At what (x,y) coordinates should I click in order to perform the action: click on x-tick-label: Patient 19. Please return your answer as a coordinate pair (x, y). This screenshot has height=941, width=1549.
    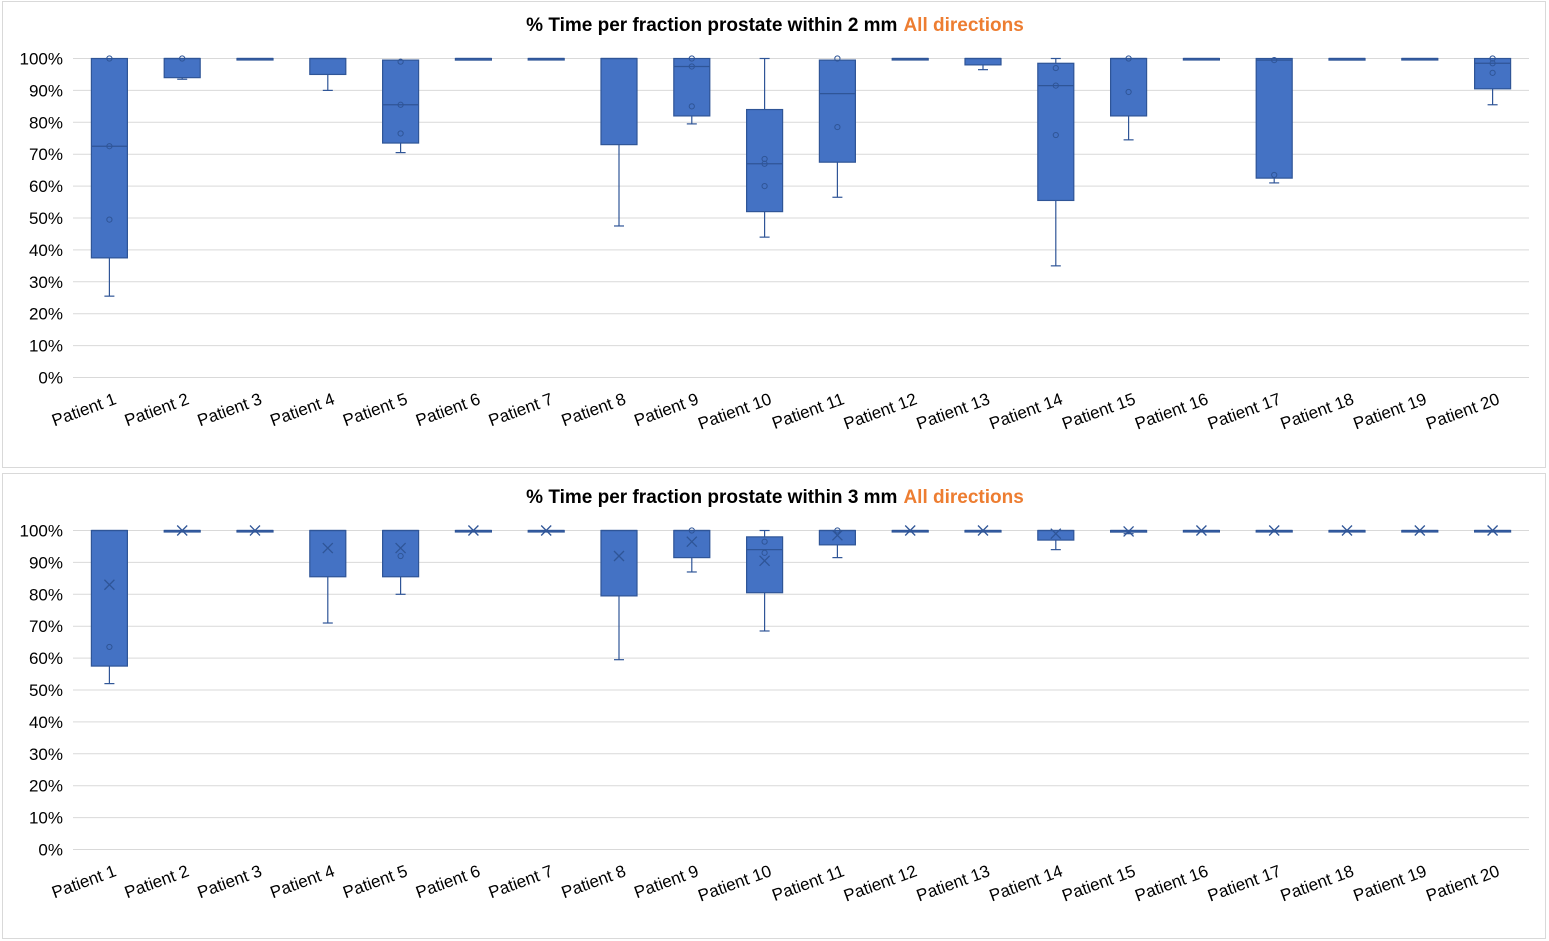
    Looking at the image, I should click on (1390, 883).